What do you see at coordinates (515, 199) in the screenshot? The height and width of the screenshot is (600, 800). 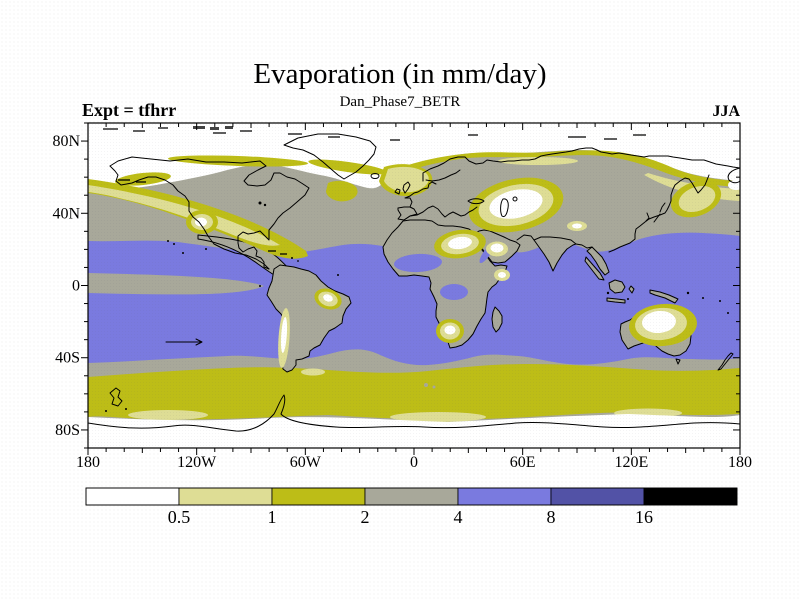 I see `coast-aral` at bounding box center [515, 199].